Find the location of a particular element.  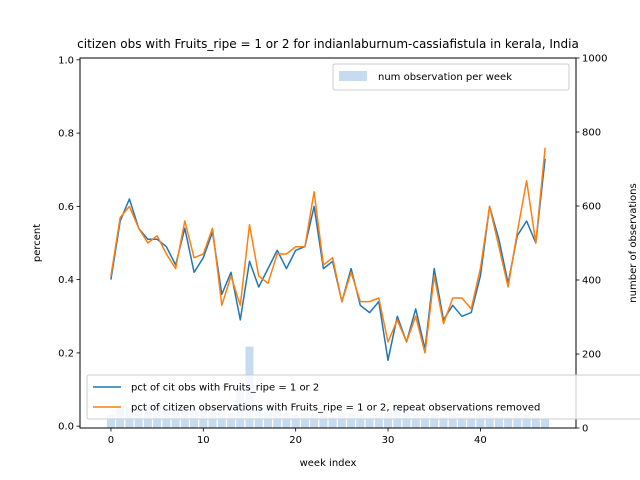

y2-tick-label: 800 is located at coordinates (591, 133).